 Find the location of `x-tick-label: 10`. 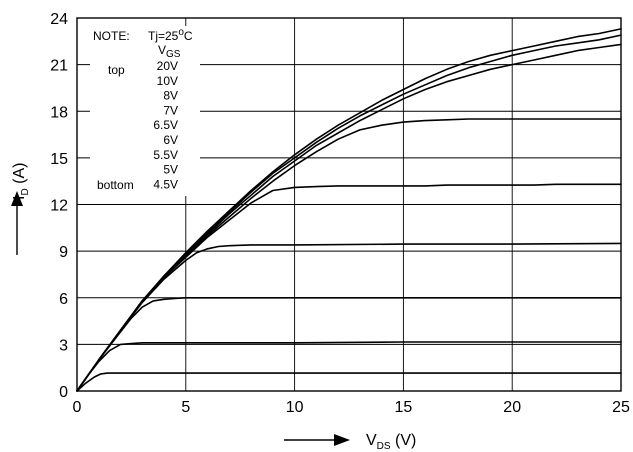

x-tick-label: 10 is located at coordinates (295, 407).